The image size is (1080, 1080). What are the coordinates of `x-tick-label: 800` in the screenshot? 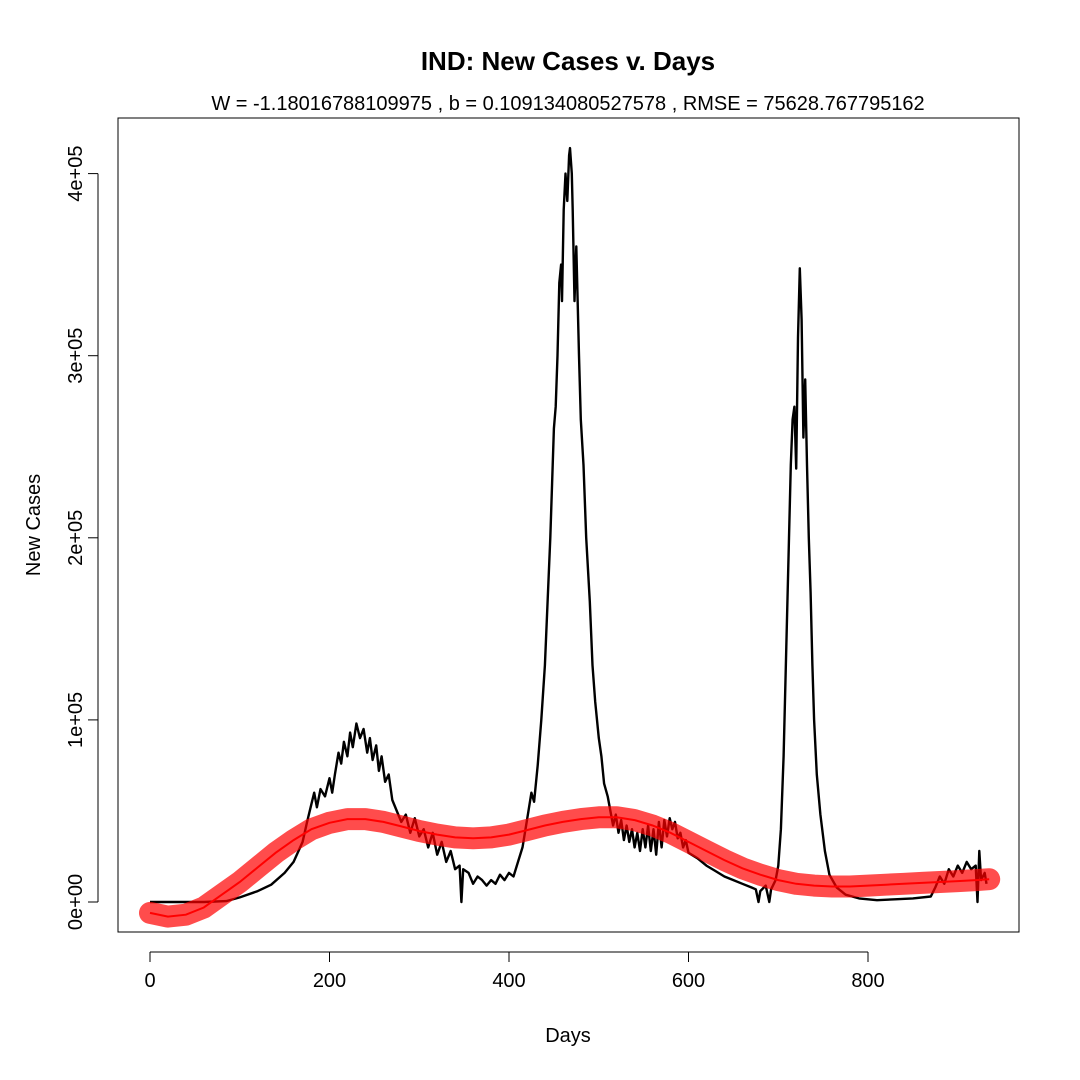 It's located at (867, 981).